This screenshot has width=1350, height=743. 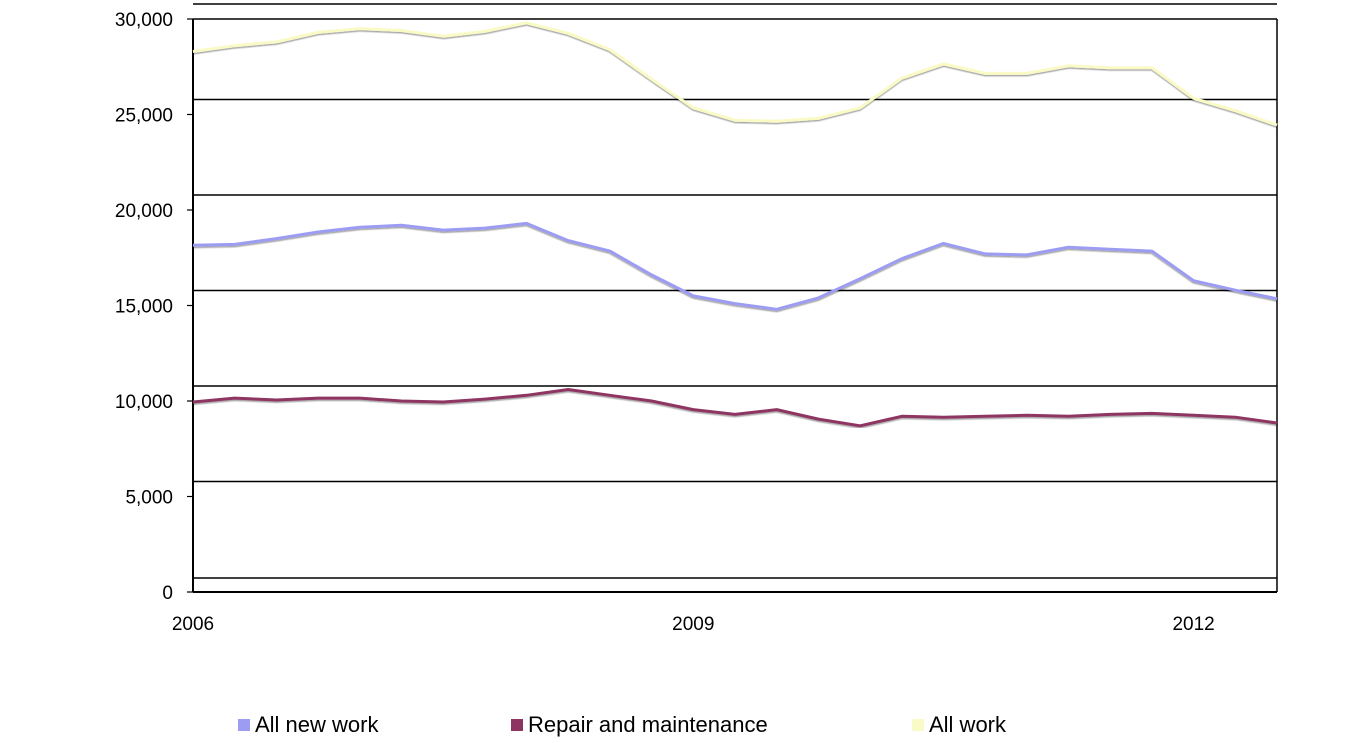 I want to click on legend-item: All work, so click(x=959, y=725).